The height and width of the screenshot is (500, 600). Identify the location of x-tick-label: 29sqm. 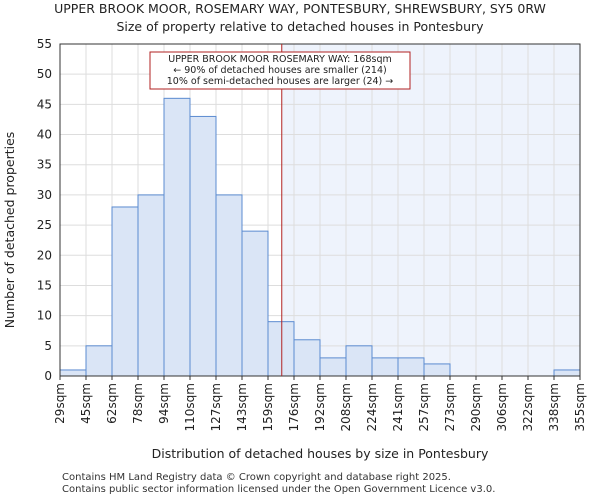
(60, 403).